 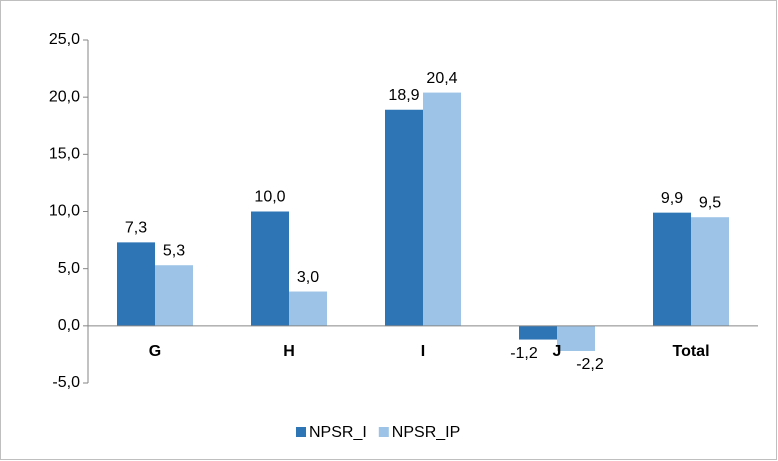 I want to click on data-label: 9,5, so click(x=710, y=202).